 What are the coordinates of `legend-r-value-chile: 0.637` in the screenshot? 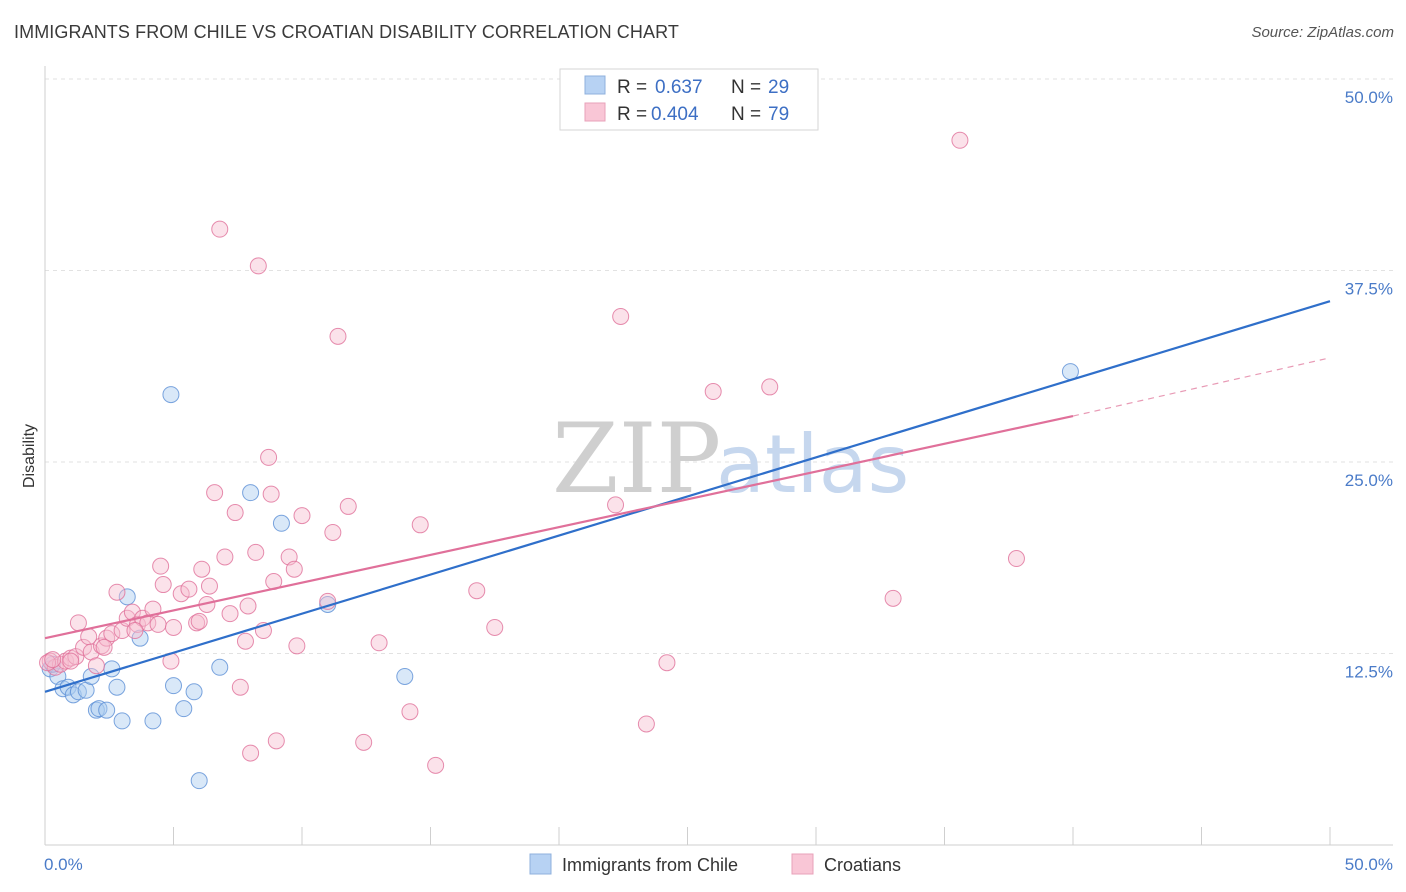 It's located at (679, 87).